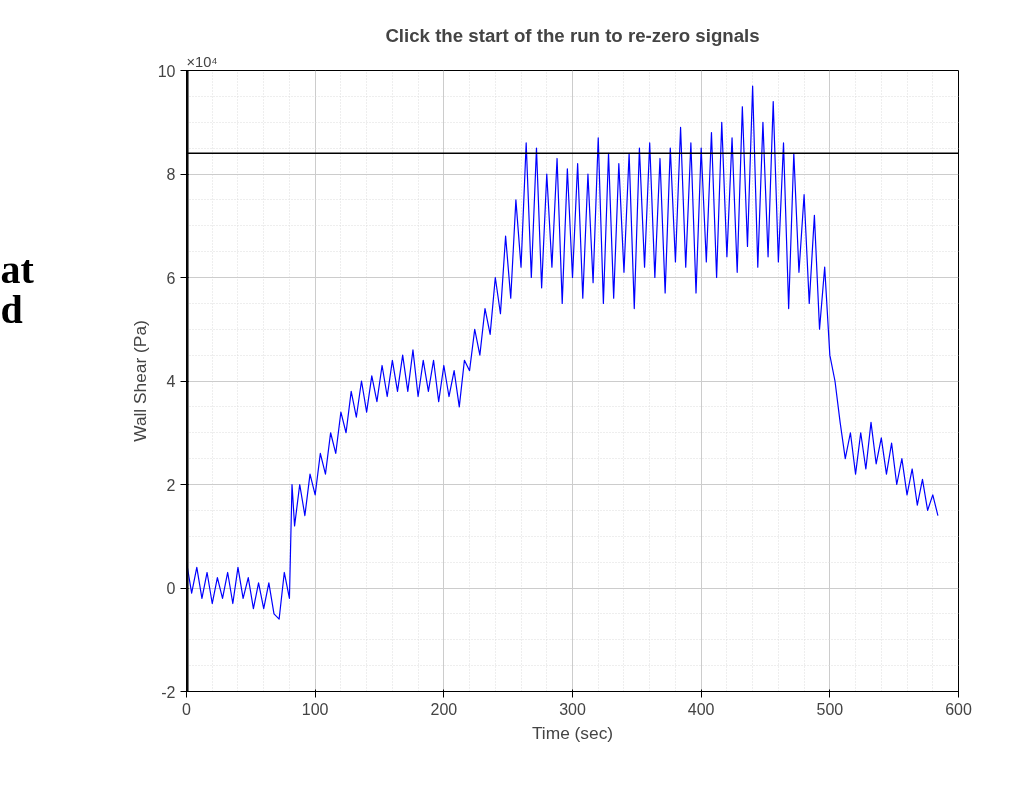 This screenshot has height=786, width=1014. What do you see at coordinates (171, 278) in the screenshot?
I see `y-tick-label: 6` at bounding box center [171, 278].